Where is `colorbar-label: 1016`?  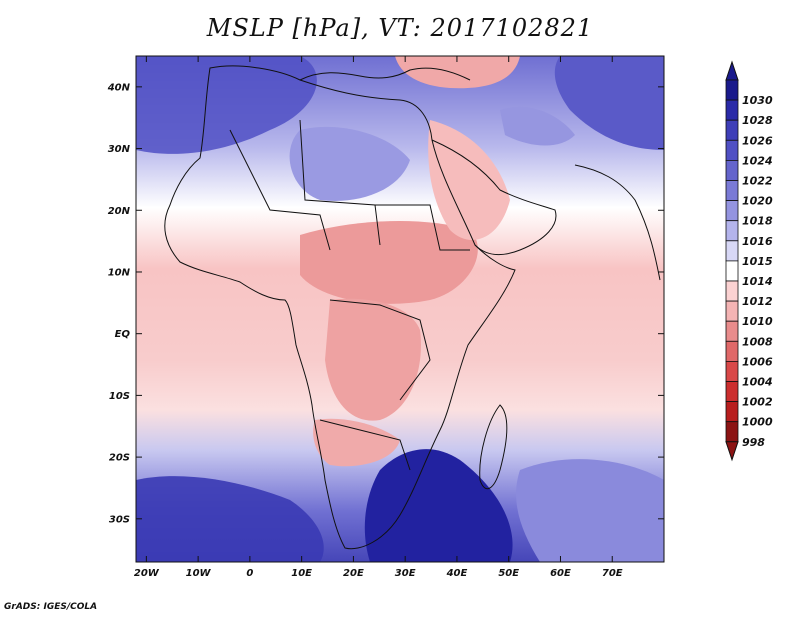
colorbar-label: 1016 is located at coordinates (757, 241).